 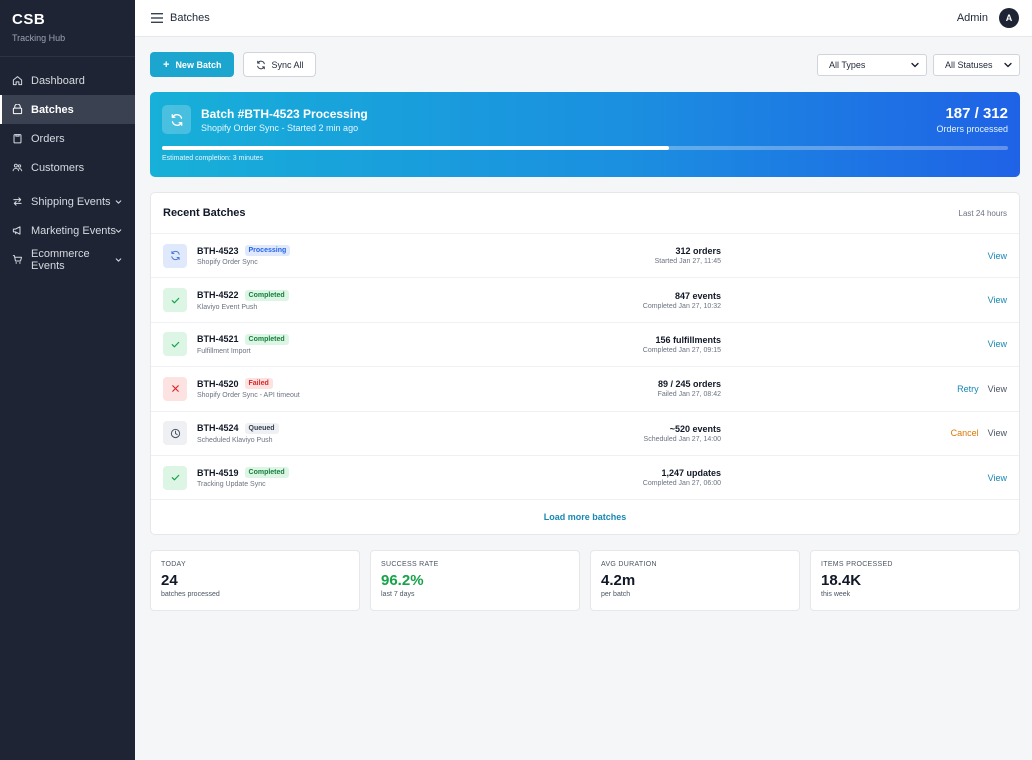 What do you see at coordinates (192, 64) in the screenshot?
I see `new-batch-button: + New Batch` at bounding box center [192, 64].